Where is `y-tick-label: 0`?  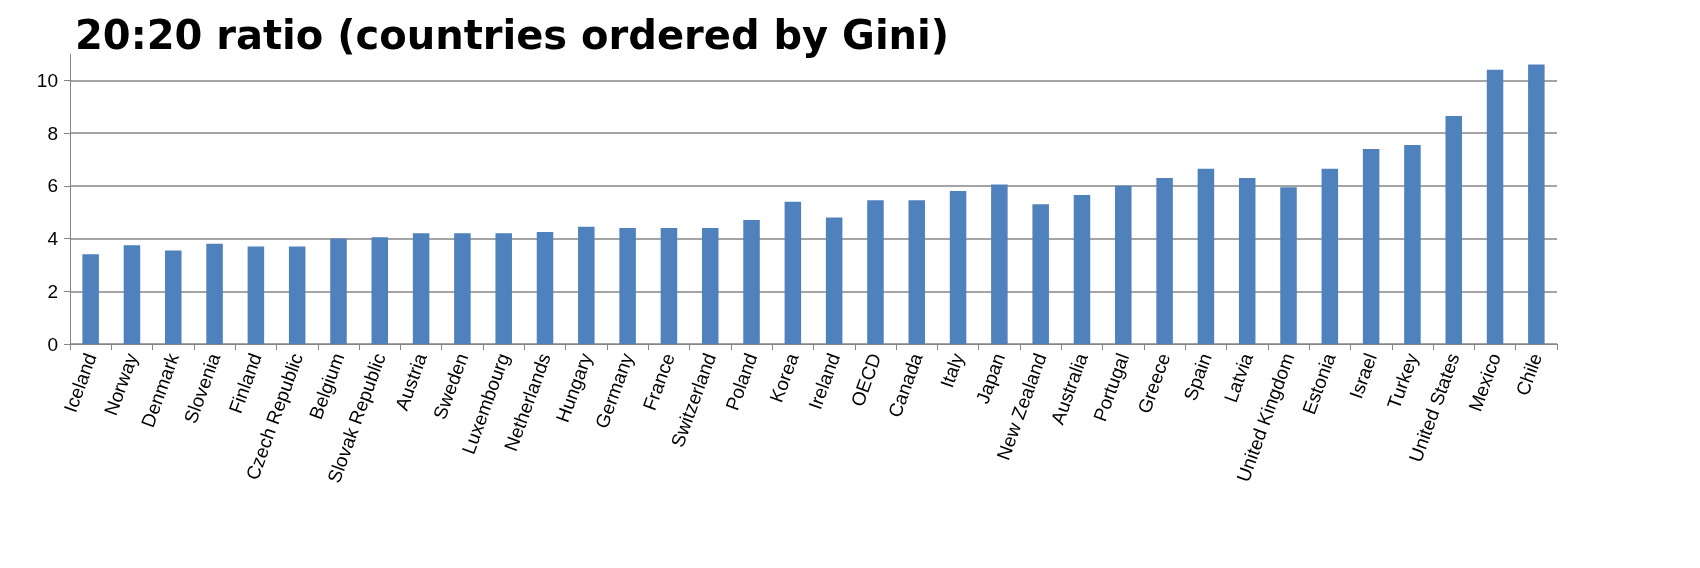 y-tick-label: 0 is located at coordinates (52, 344).